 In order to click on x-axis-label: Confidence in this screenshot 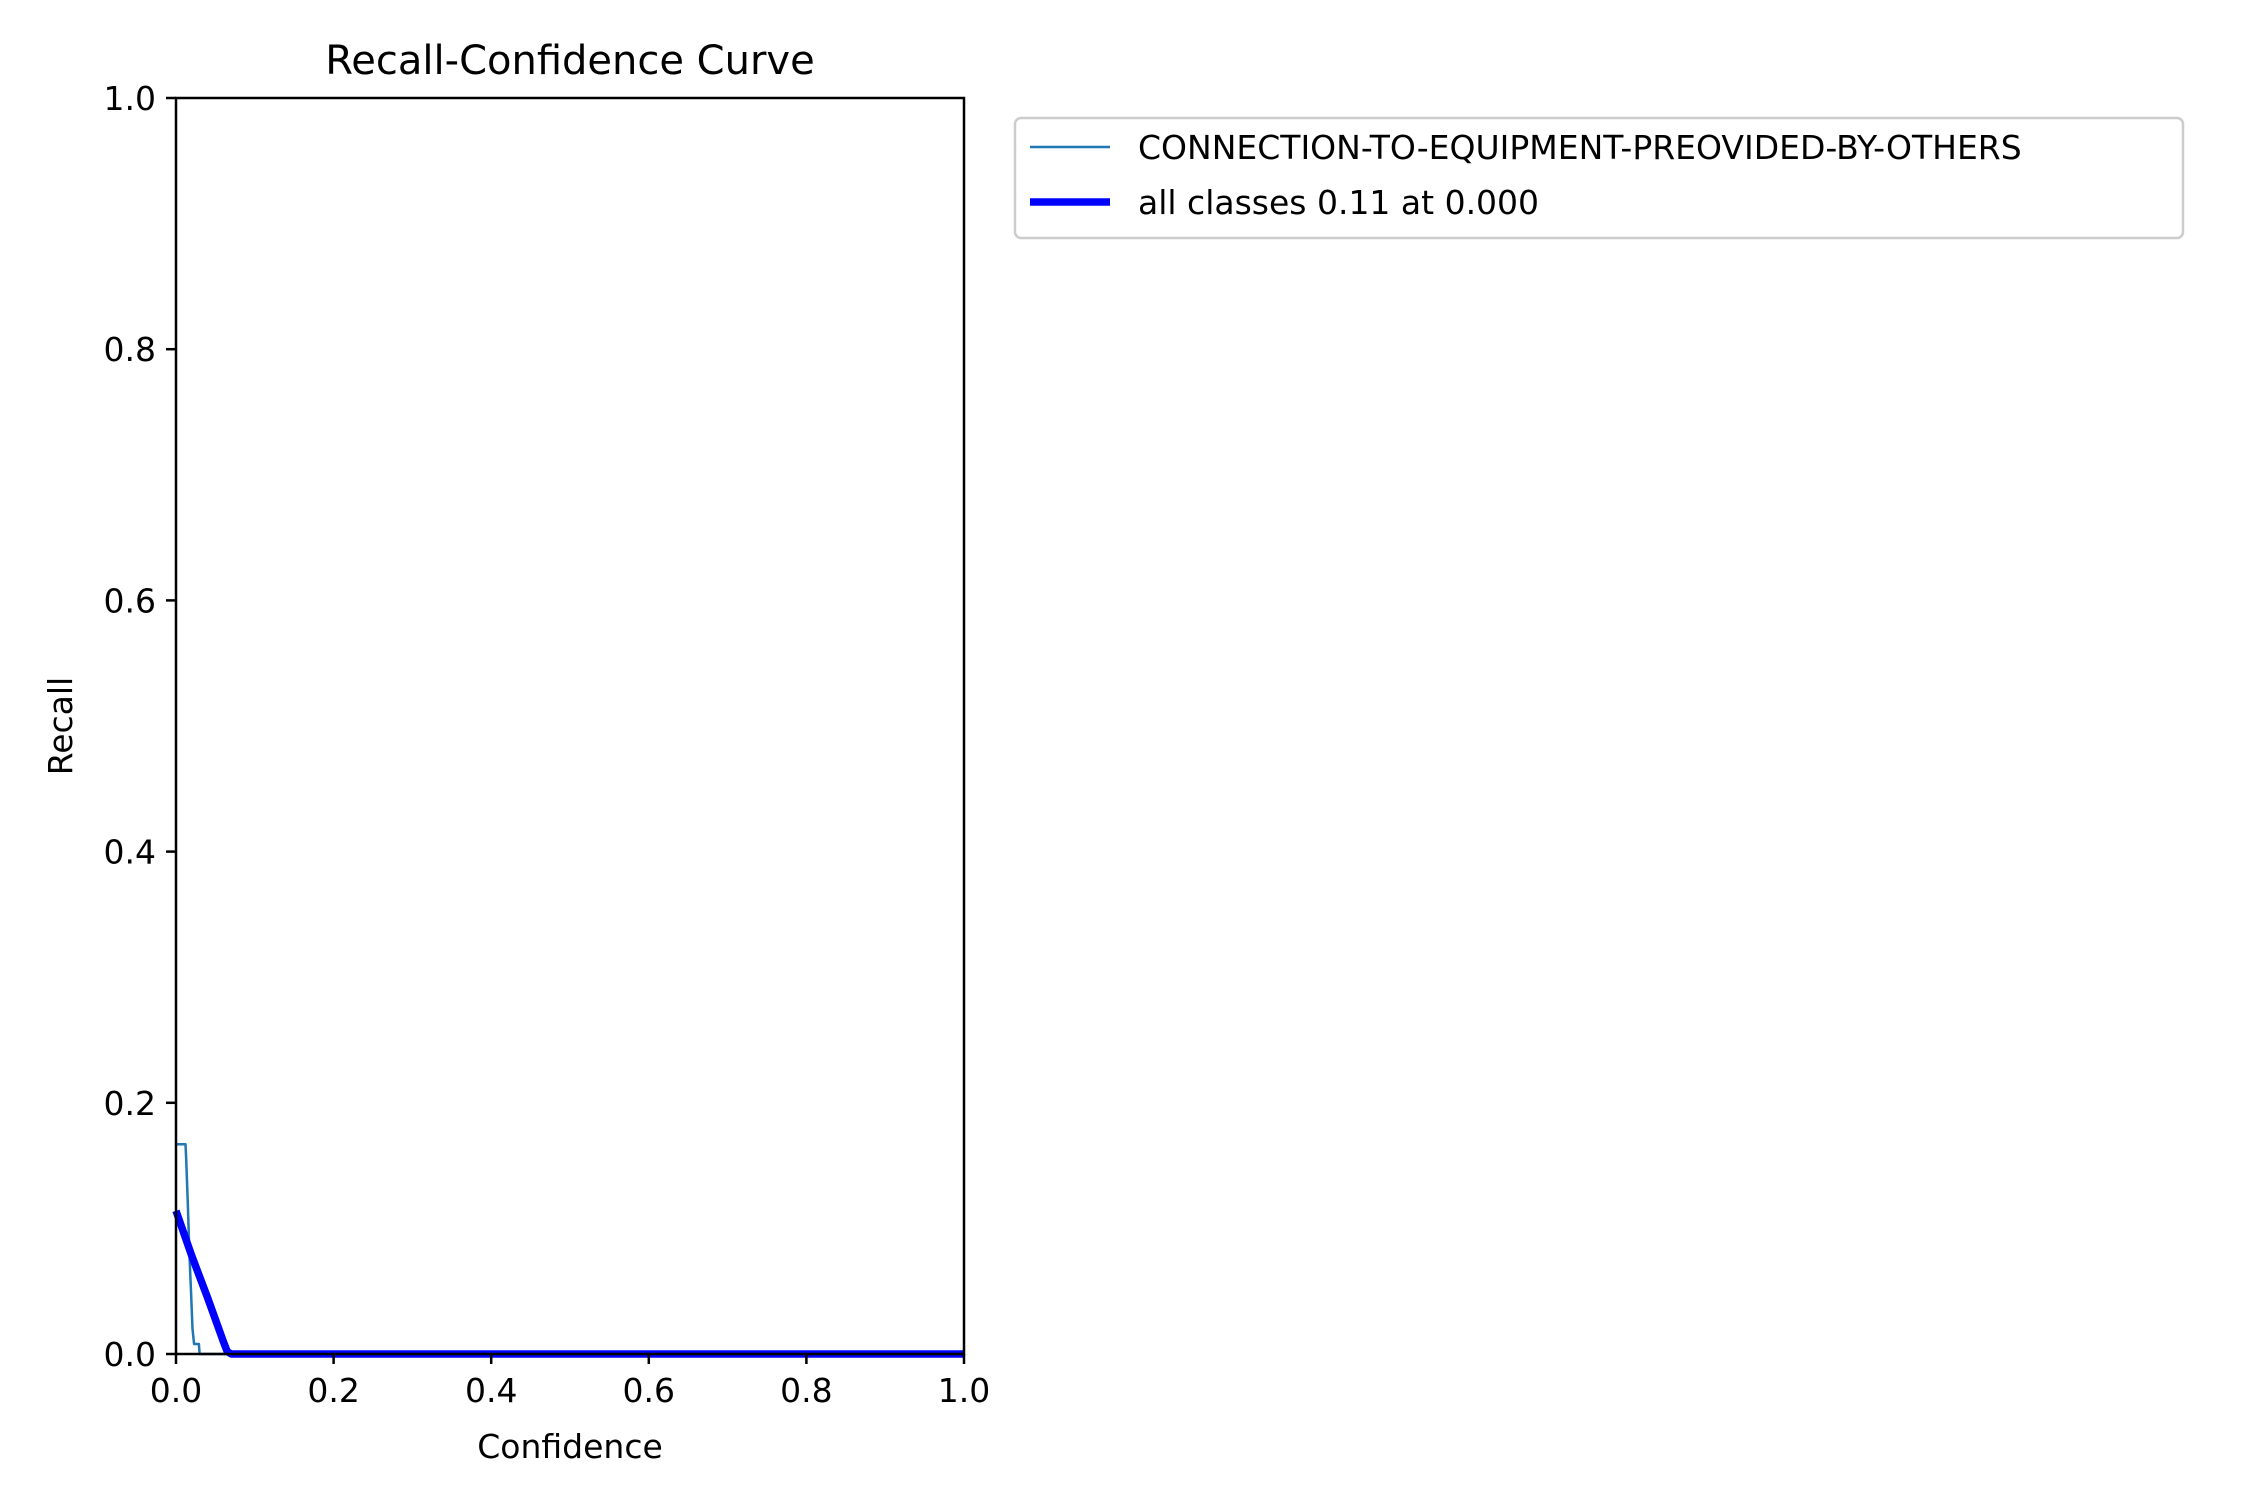, I will do `click(570, 1446)`.